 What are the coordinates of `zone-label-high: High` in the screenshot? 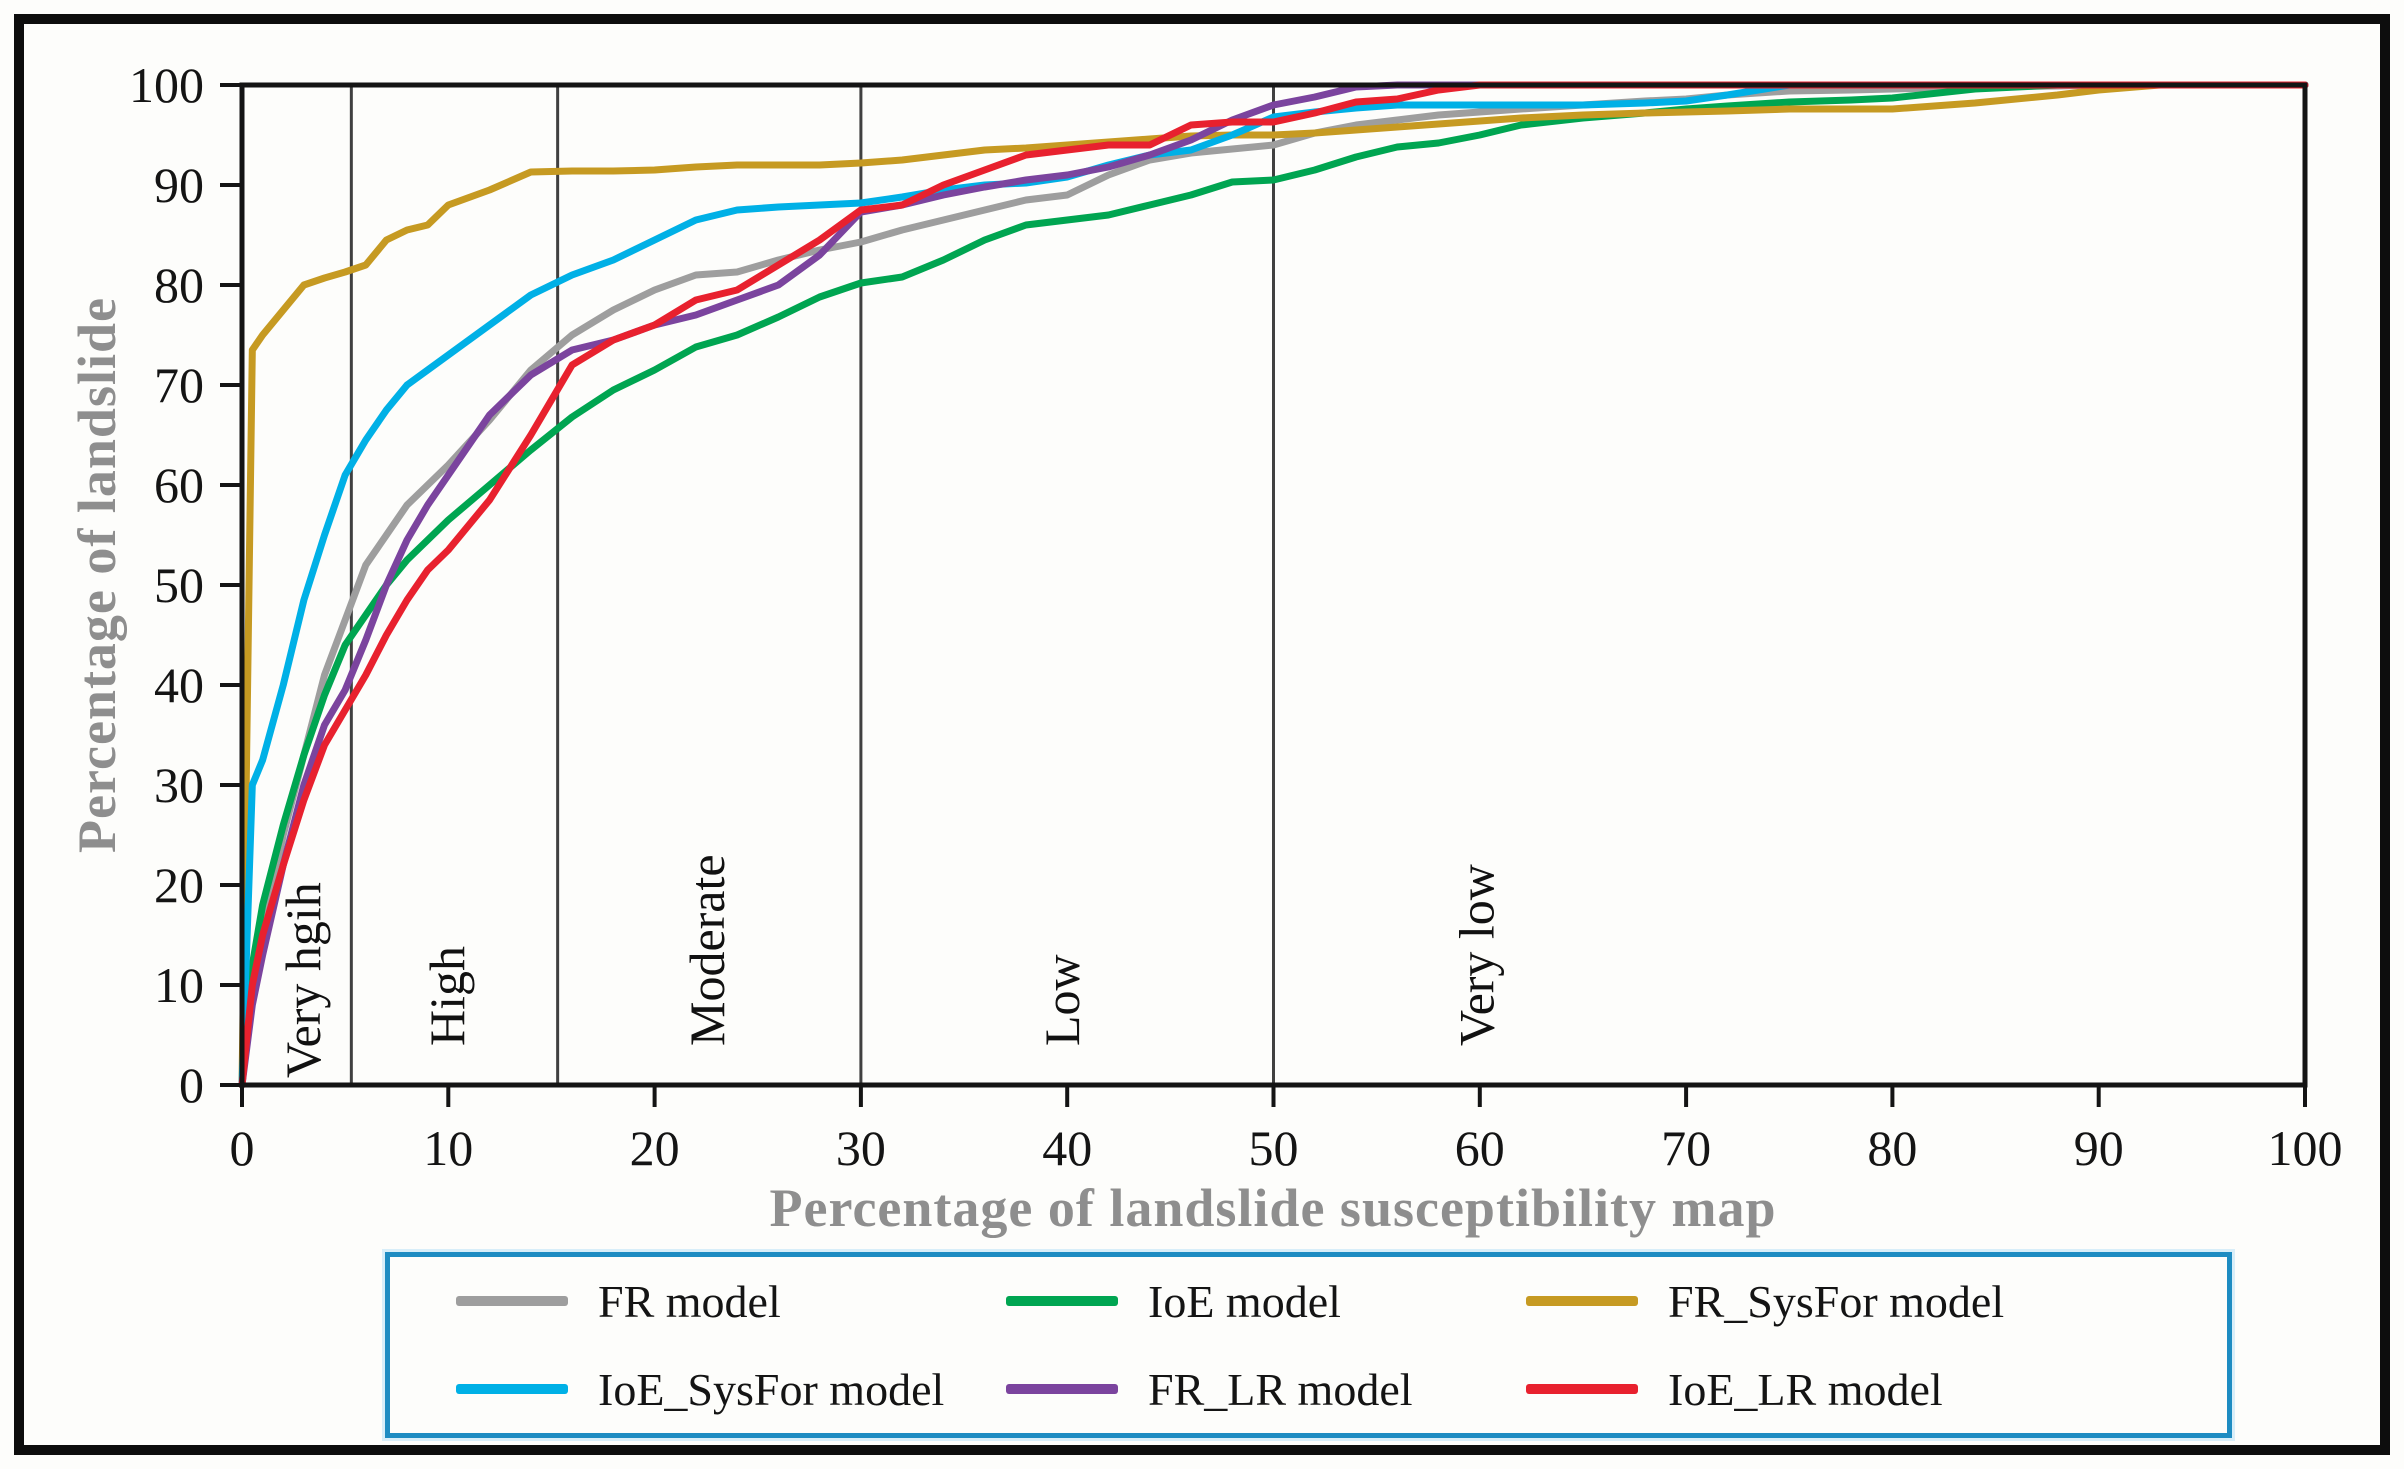 It's located at (447, 996).